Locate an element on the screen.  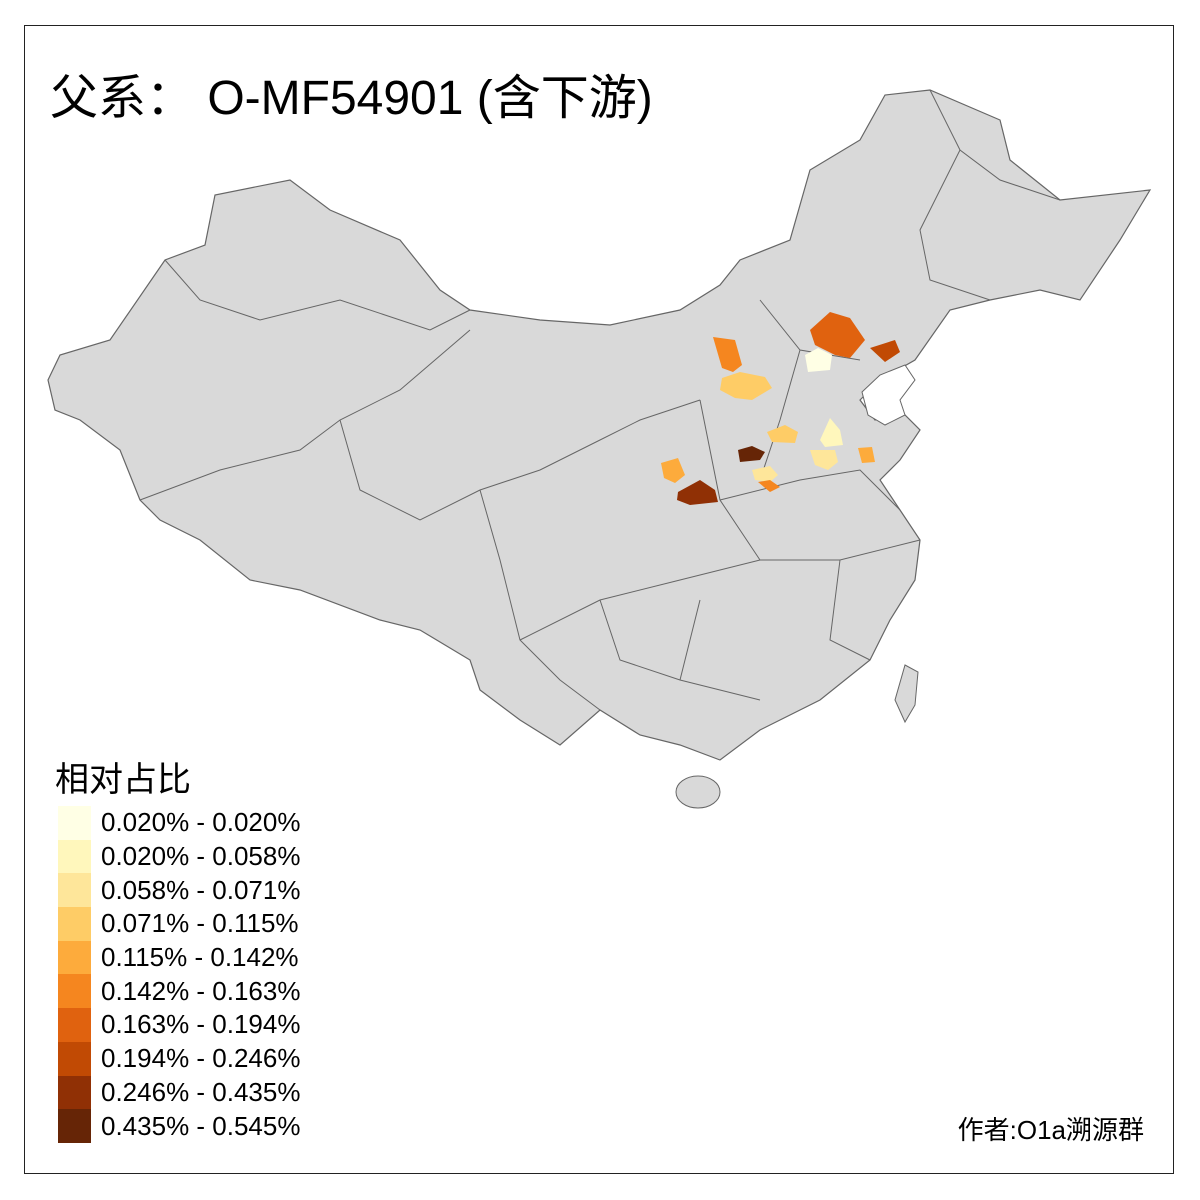
legend-label: 0.435% - 0.545% is located at coordinates (201, 1125).